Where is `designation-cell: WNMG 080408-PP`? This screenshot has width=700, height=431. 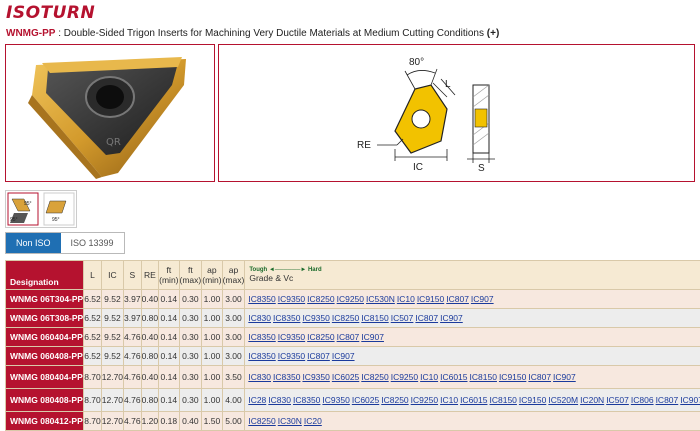
designation-cell: WNMG 080408-PP is located at coordinates (45, 400).